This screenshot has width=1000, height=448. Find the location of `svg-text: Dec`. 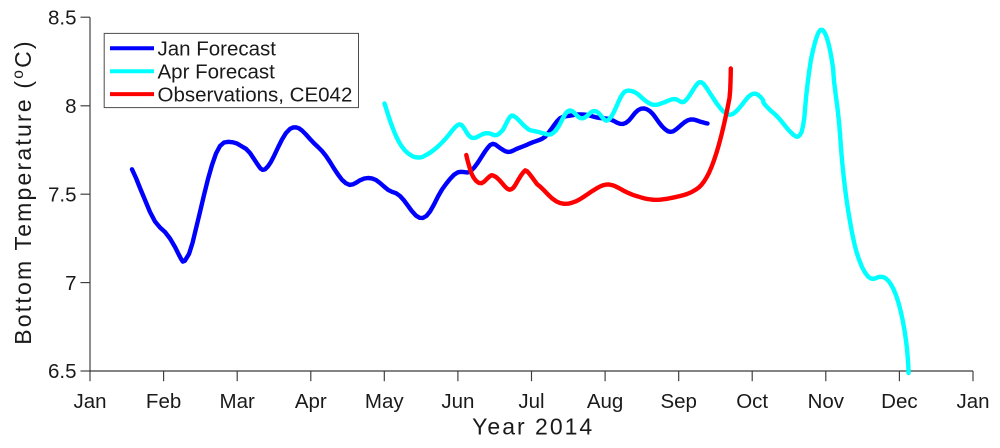

svg-text: Dec is located at coordinates (899, 401).